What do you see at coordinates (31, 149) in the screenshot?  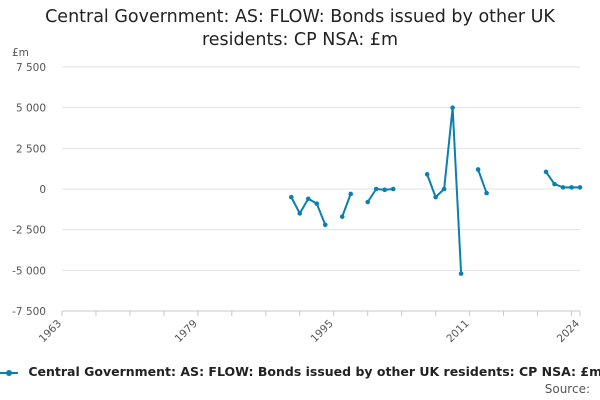 I see `y-tick-label: 2 500` at bounding box center [31, 149].